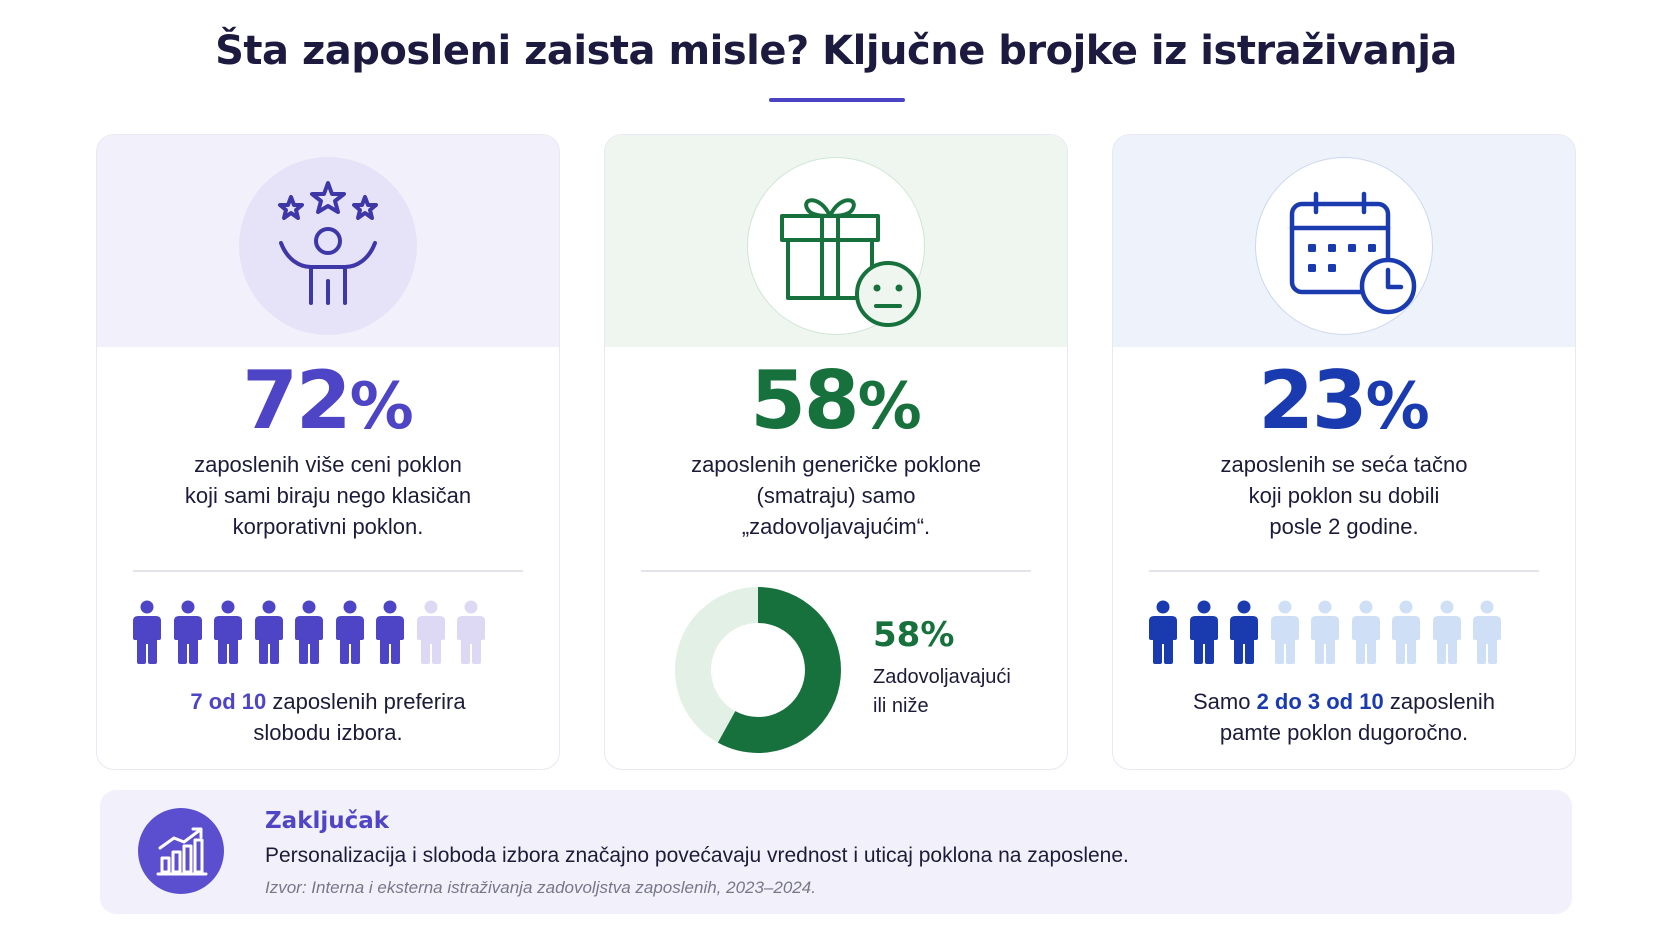  I want to click on donut-arc, so click(758, 670).